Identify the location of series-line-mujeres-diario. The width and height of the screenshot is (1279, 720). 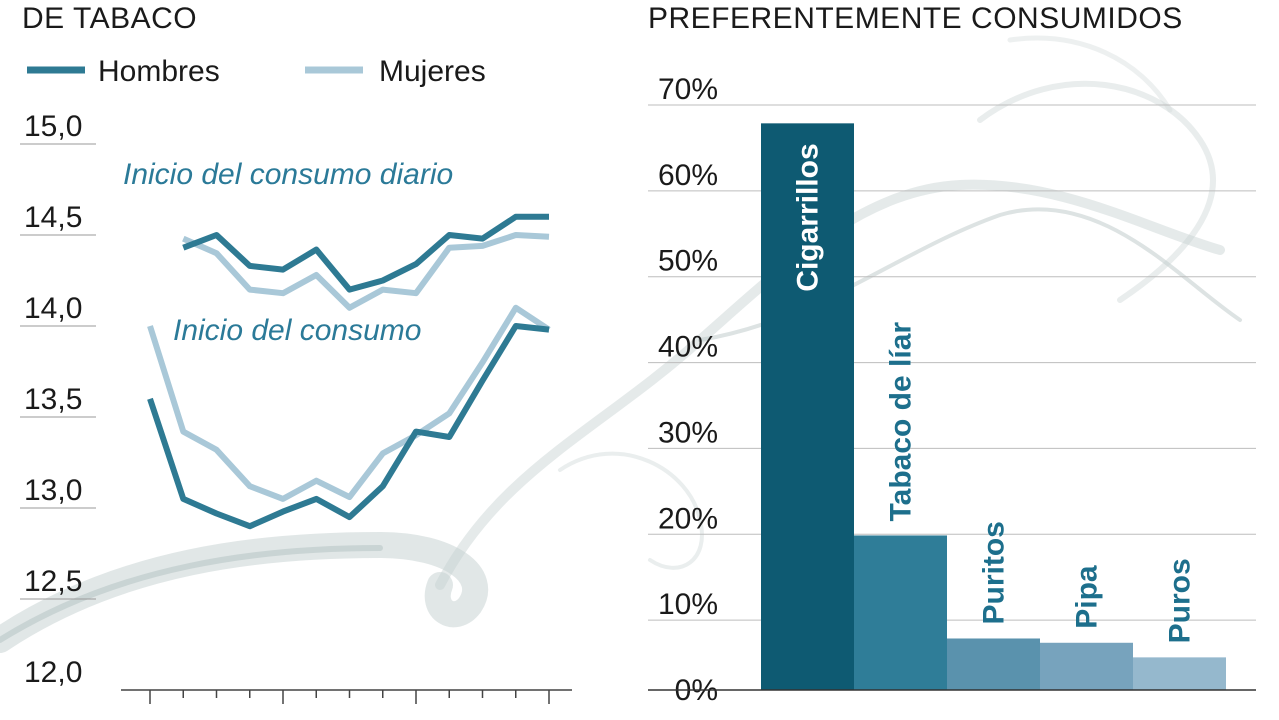
(366, 271).